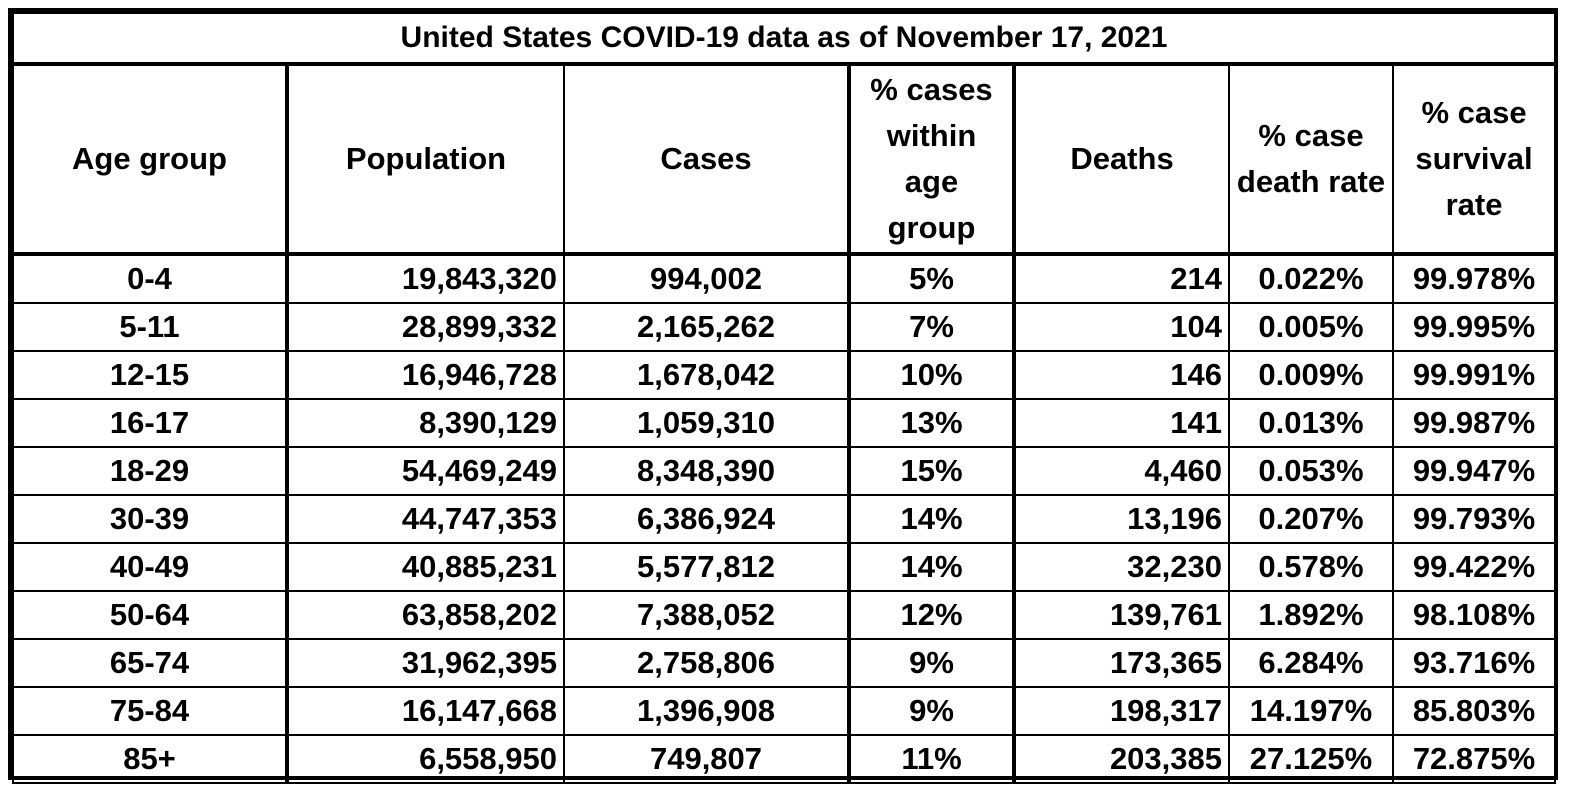 Image resolution: width=1576 pixels, height=790 pixels. I want to click on cases-cell: 1,059,310, so click(706, 423).